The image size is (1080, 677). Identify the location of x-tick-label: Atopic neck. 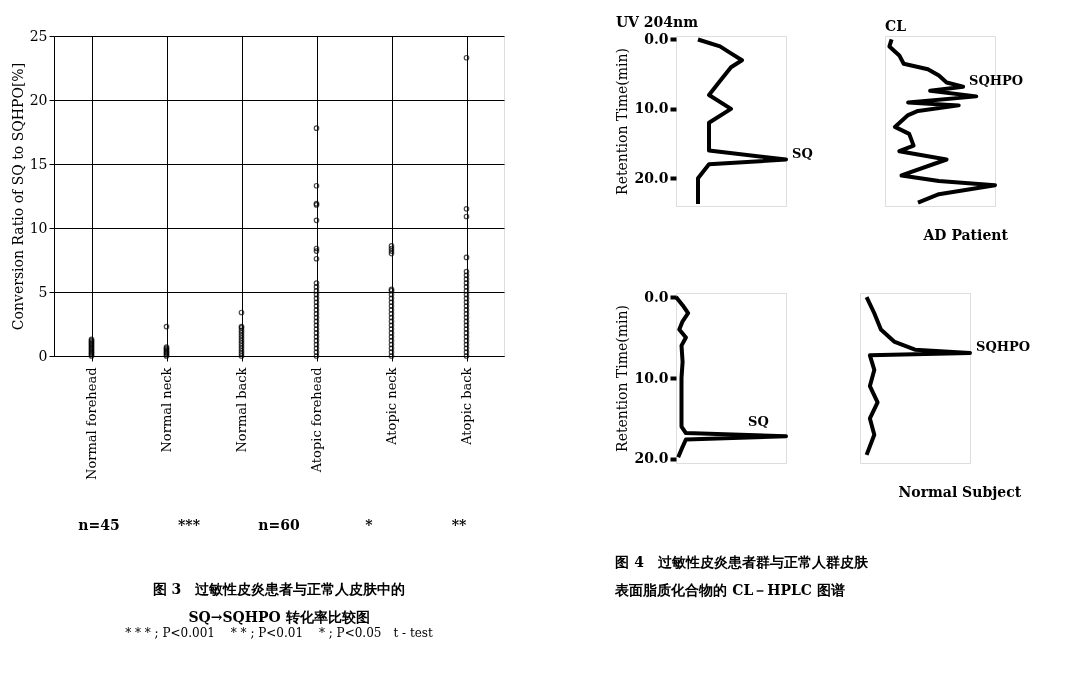
(391, 406).